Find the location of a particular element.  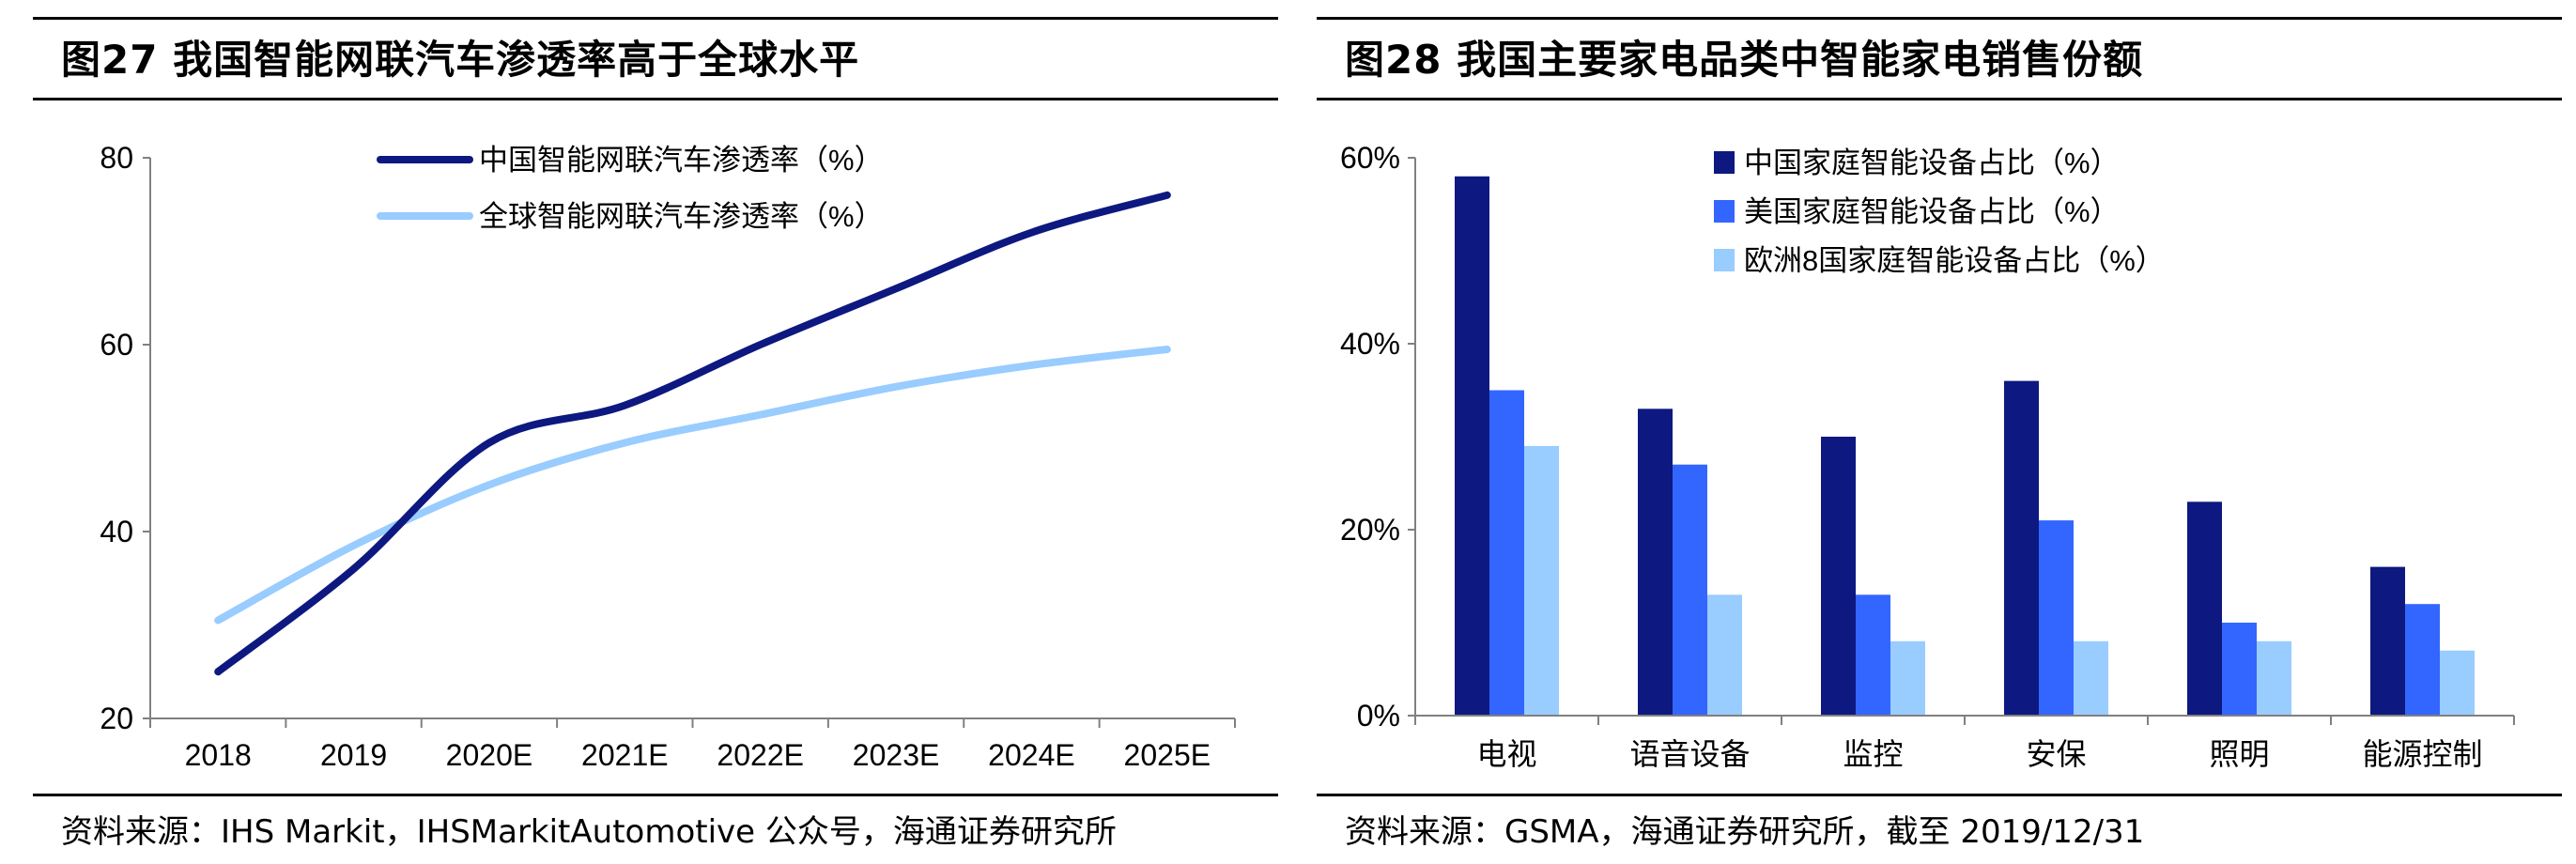

x-tick-label: 2019 is located at coordinates (353, 755).